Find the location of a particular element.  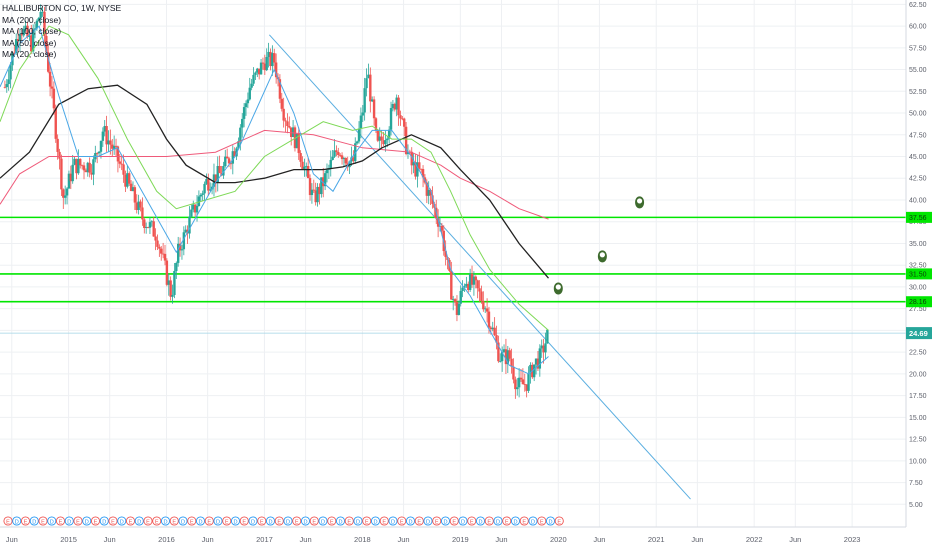

y-tick-label: 35.00 is located at coordinates (918, 244).